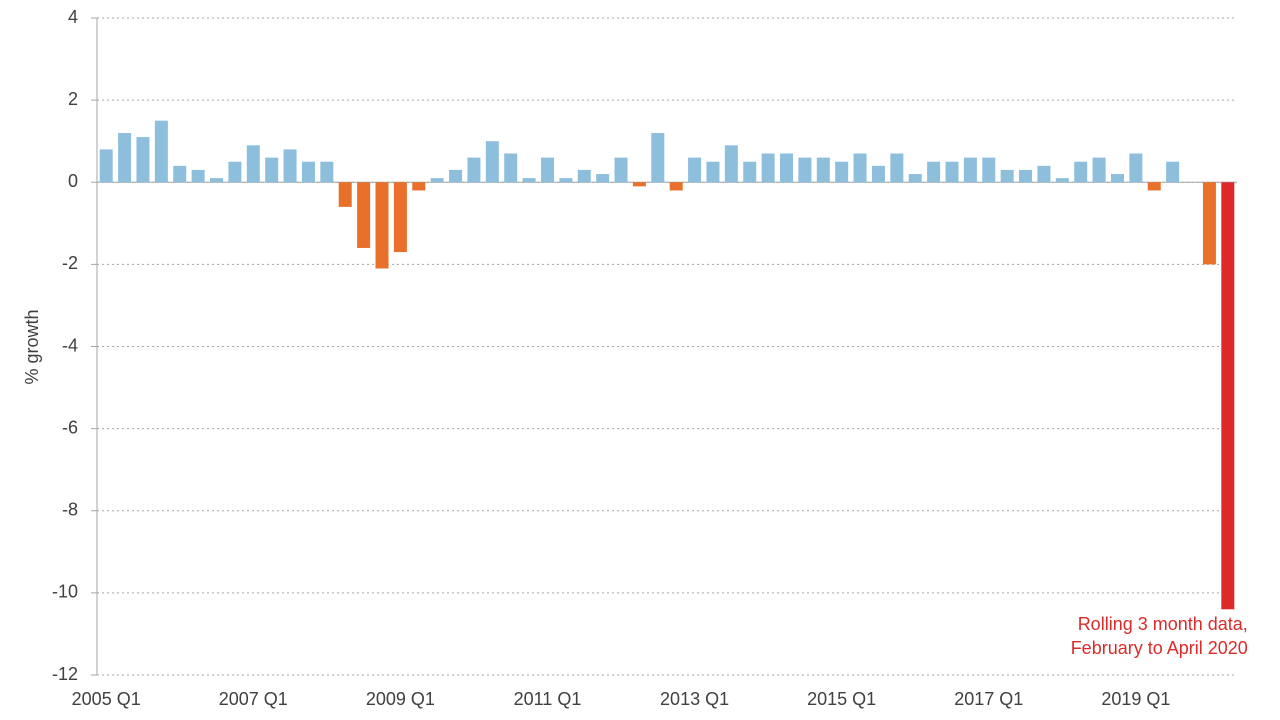  I want to click on annotation: Rolling 3 month data,, so click(1163, 624).